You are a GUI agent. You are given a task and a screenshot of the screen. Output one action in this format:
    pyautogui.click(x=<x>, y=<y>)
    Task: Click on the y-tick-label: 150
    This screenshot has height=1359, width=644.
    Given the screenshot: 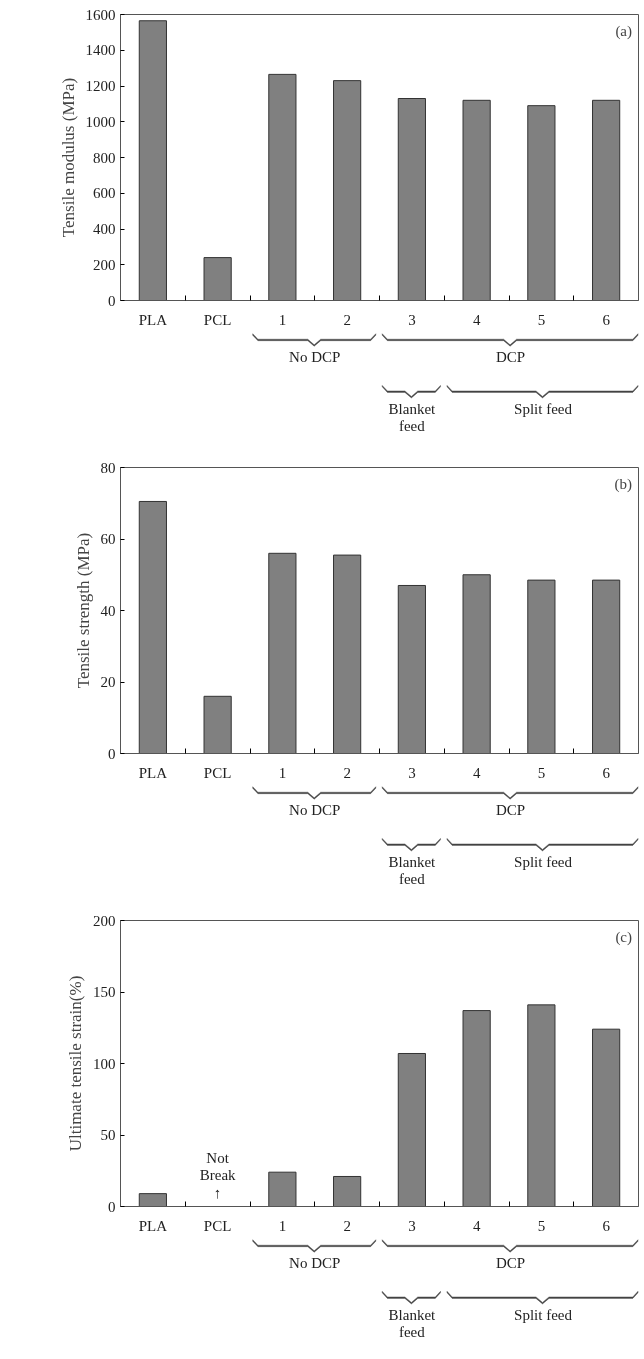 What is the action you would take?
    pyautogui.click(x=104, y=992)
    